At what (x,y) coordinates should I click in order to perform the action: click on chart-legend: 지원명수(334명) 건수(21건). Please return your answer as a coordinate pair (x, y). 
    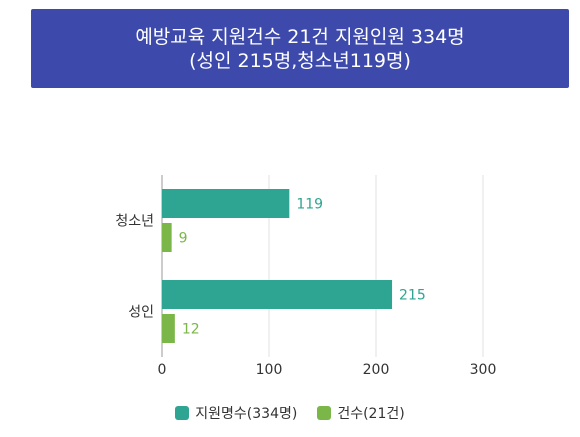
    Looking at the image, I should click on (290, 413).